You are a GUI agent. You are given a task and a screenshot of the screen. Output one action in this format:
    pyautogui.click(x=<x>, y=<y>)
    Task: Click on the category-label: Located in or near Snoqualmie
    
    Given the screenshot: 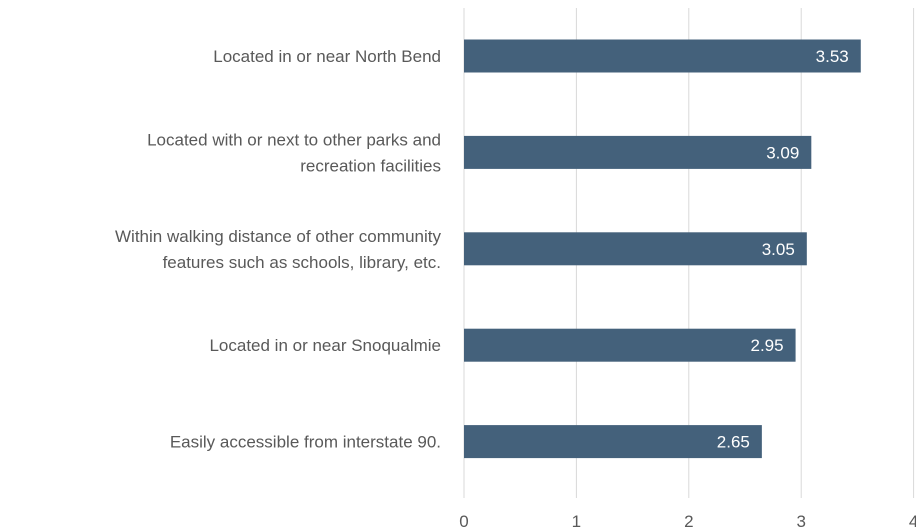 What is the action you would take?
    pyautogui.click(x=325, y=345)
    